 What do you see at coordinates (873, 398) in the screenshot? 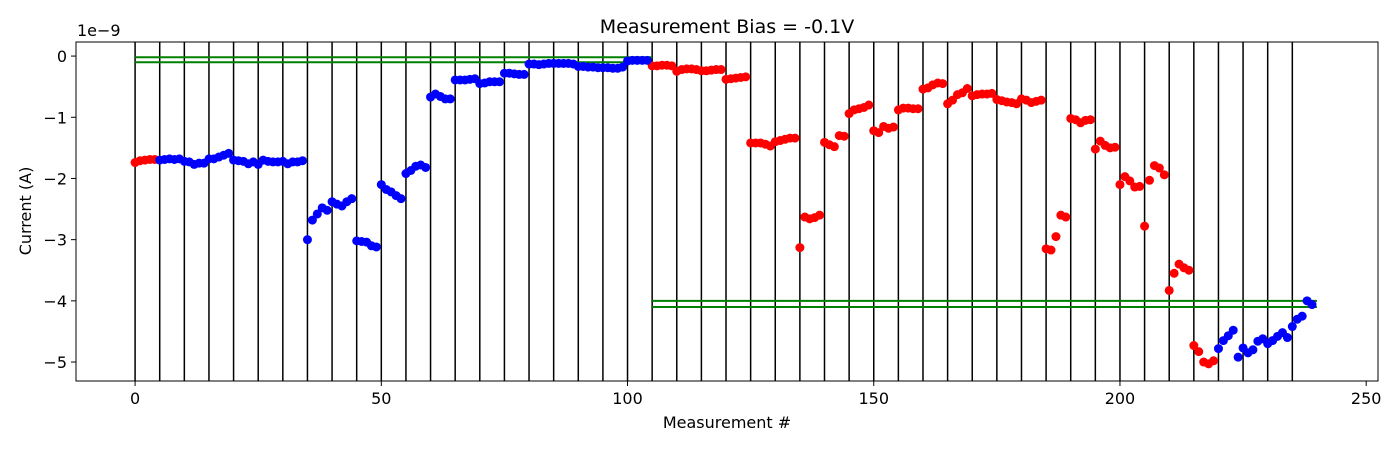
I see `x-tick-label: 150` at bounding box center [873, 398].